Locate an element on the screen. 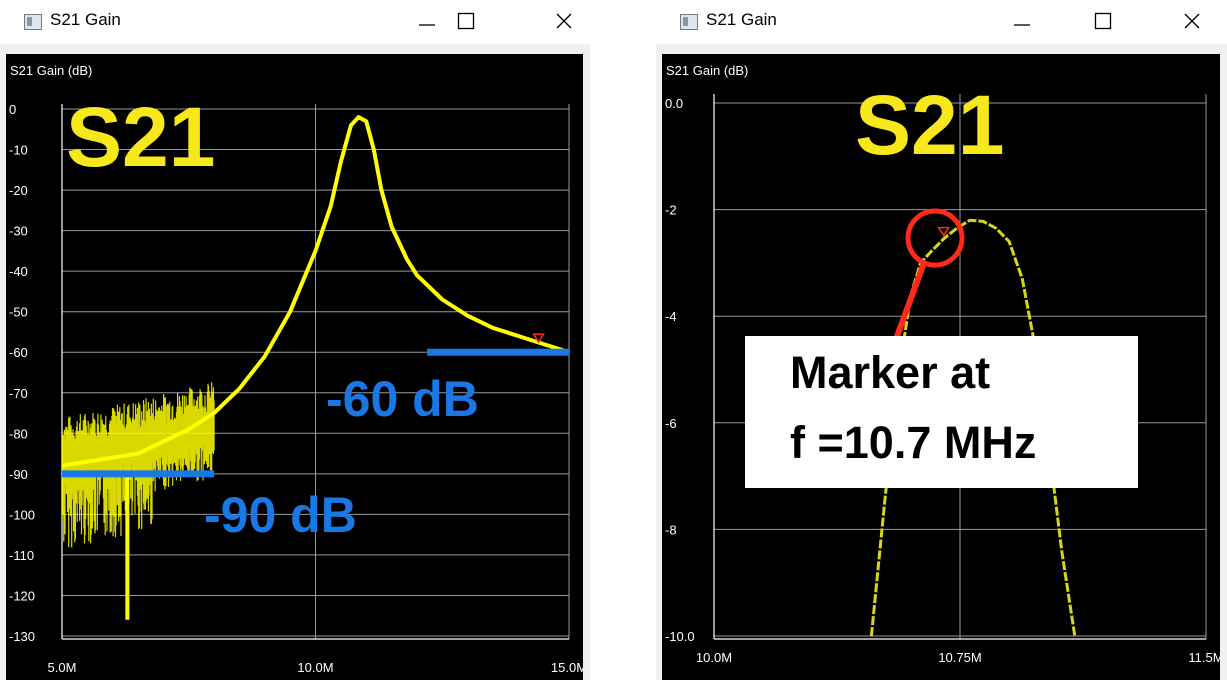 This screenshot has width=1227, height=680. y-tick-label: -8 is located at coordinates (671, 529).